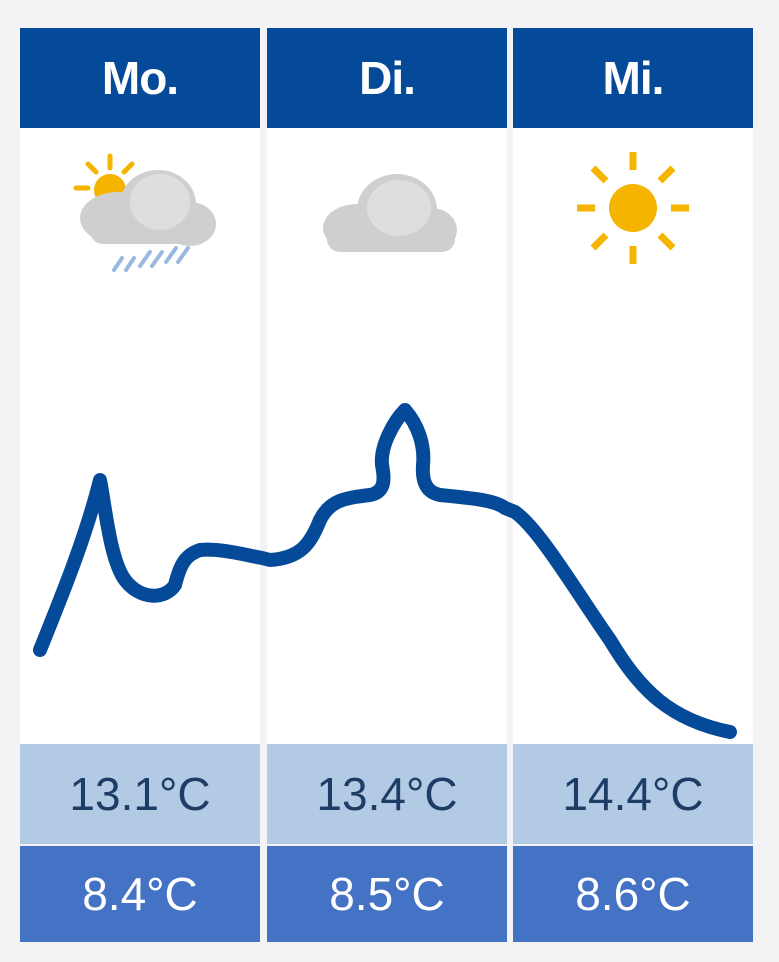 The width and height of the screenshot is (779, 962). Describe the element at coordinates (390, 213) in the screenshot. I see `cloud-icon` at that location.